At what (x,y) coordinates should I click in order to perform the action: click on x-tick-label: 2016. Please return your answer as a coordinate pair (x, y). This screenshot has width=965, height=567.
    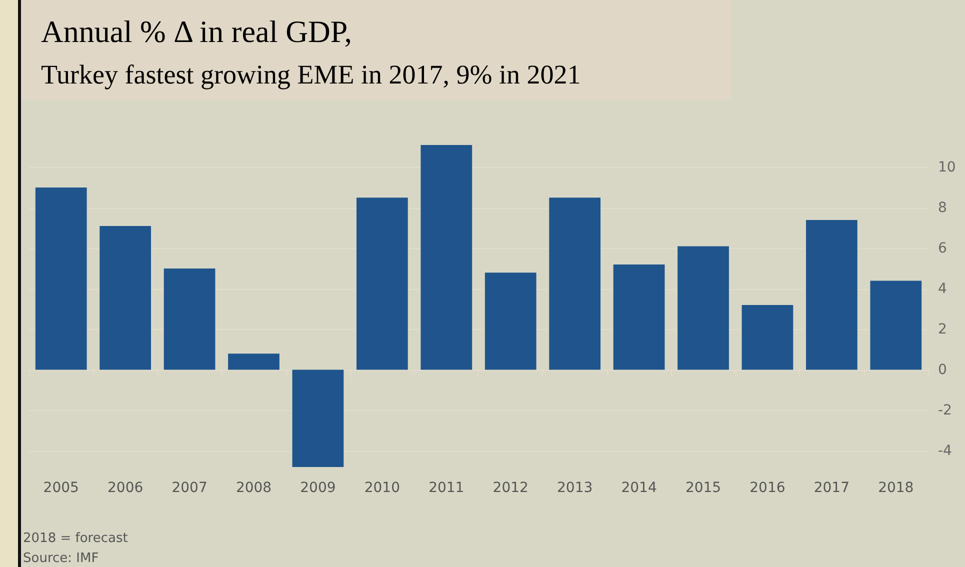
    Looking at the image, I should click on (768, 488).